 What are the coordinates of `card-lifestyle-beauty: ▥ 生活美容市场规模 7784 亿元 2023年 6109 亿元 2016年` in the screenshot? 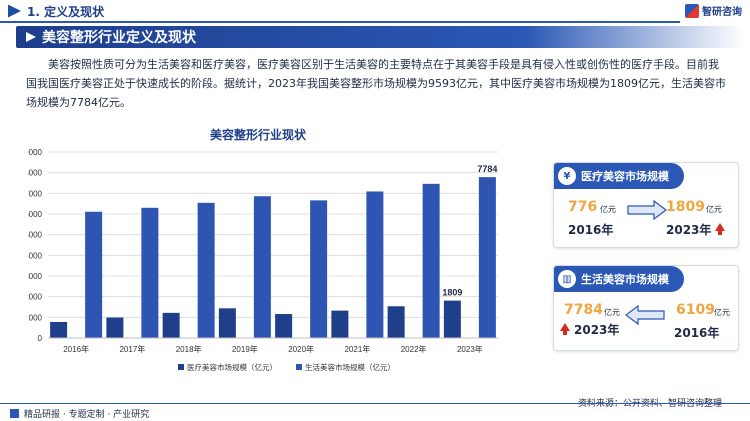 It's located at (646, 308).